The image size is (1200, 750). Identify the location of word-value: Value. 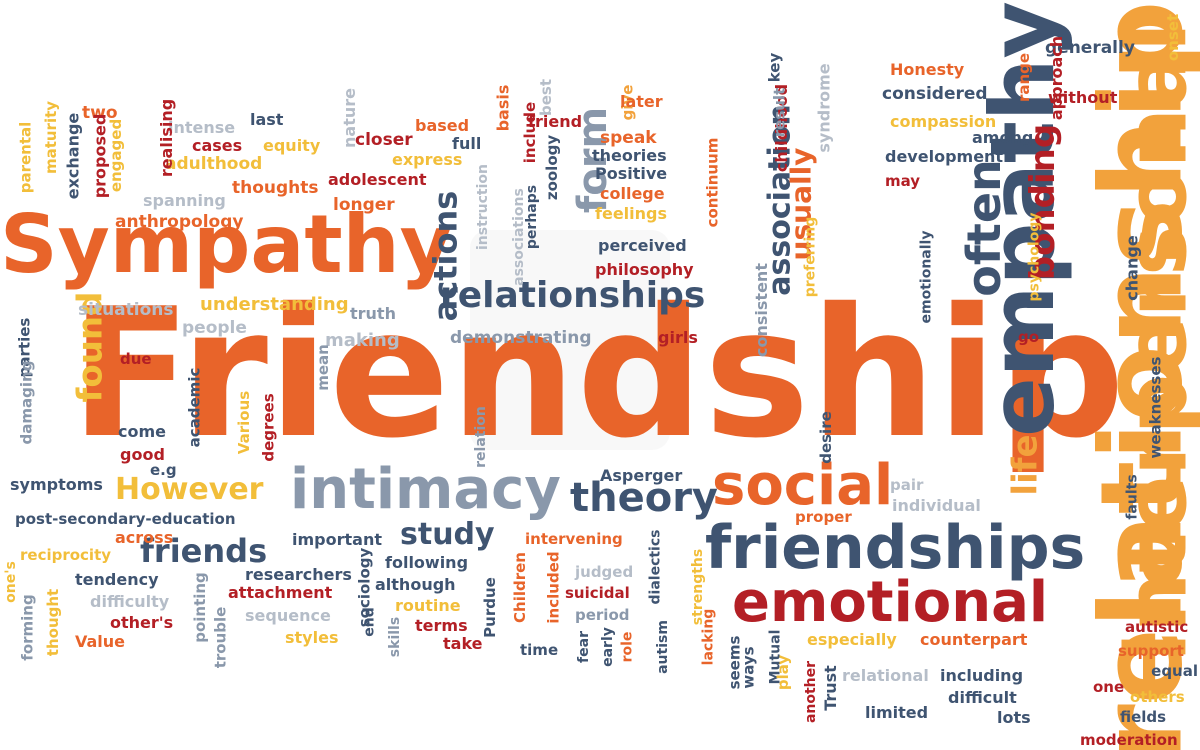
(100, 641).